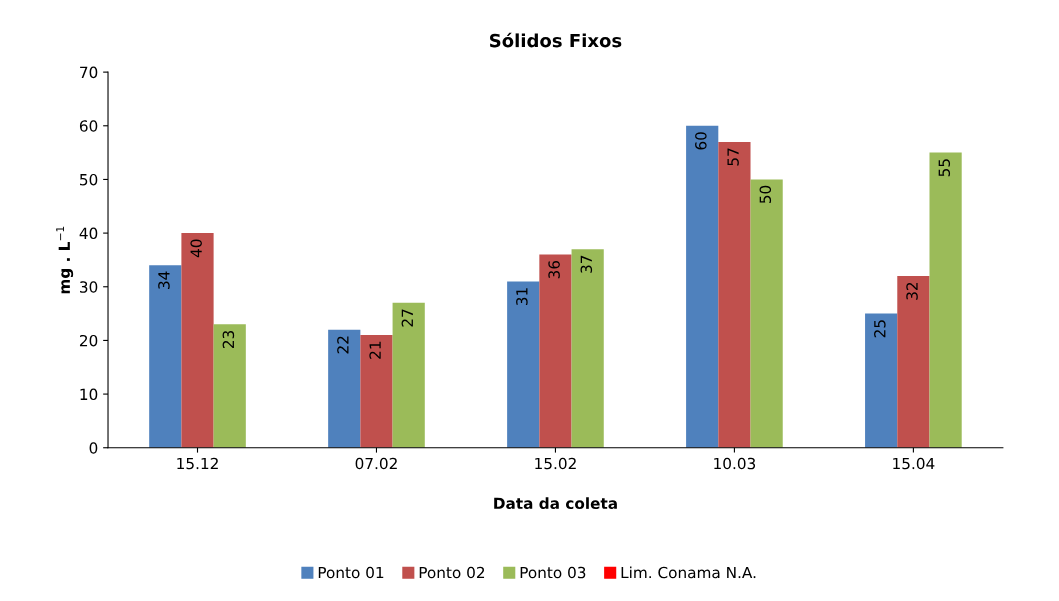 The height and width of the screenshot is (601, 1059). Describe the element at coordinates (553, 572) in the screenshot. I see `legend-label: Ponto 03` at that location.